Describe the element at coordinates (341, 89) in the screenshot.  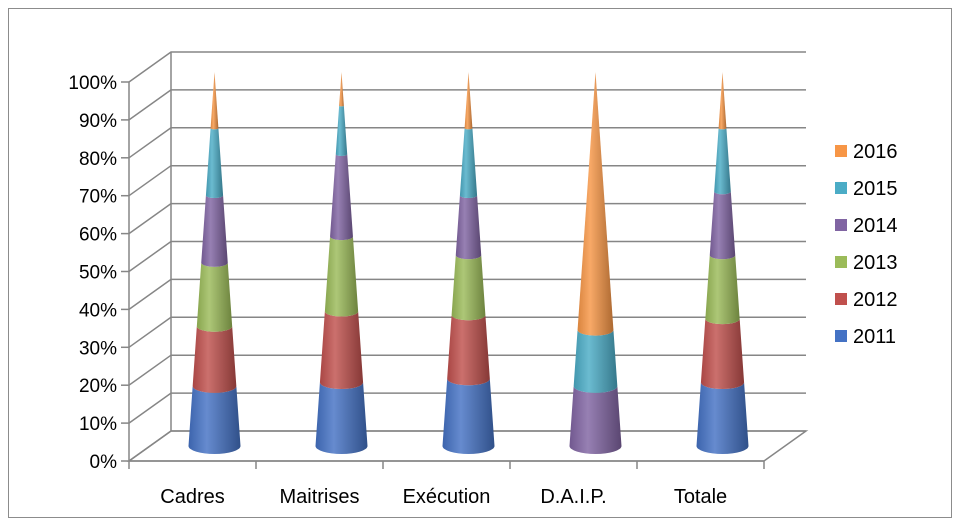
I see `cone-segment-2016-Maitrises` at that location.